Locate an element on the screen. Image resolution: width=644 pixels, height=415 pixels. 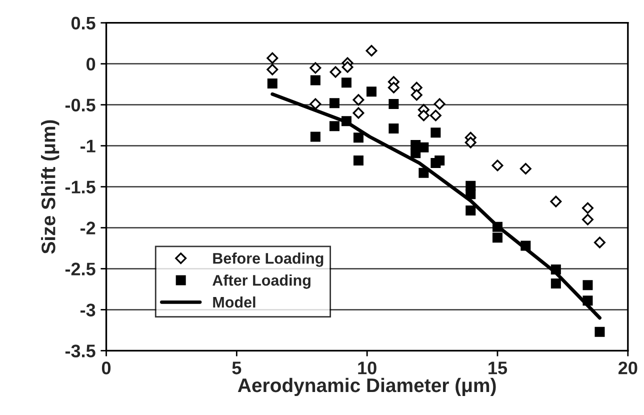
y-axis-title: Size Shift (μm) is located at coordinates (50, 187).